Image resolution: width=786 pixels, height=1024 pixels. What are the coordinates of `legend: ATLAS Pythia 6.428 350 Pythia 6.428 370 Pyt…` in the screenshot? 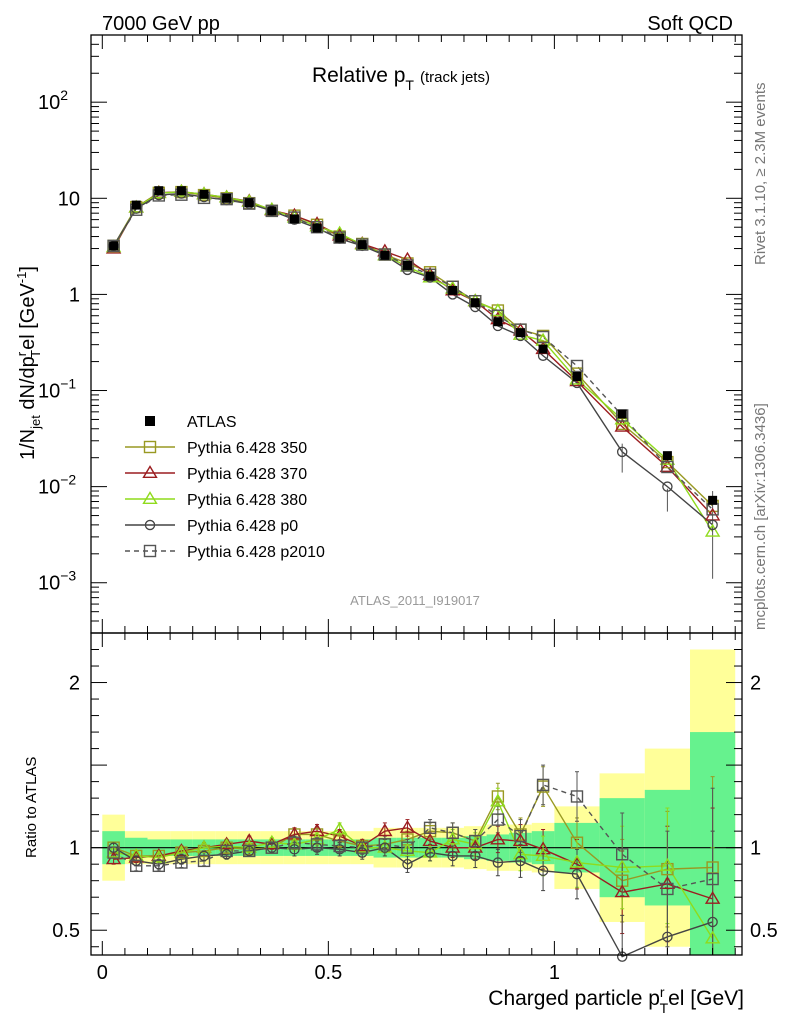 It's located at (225, 487).